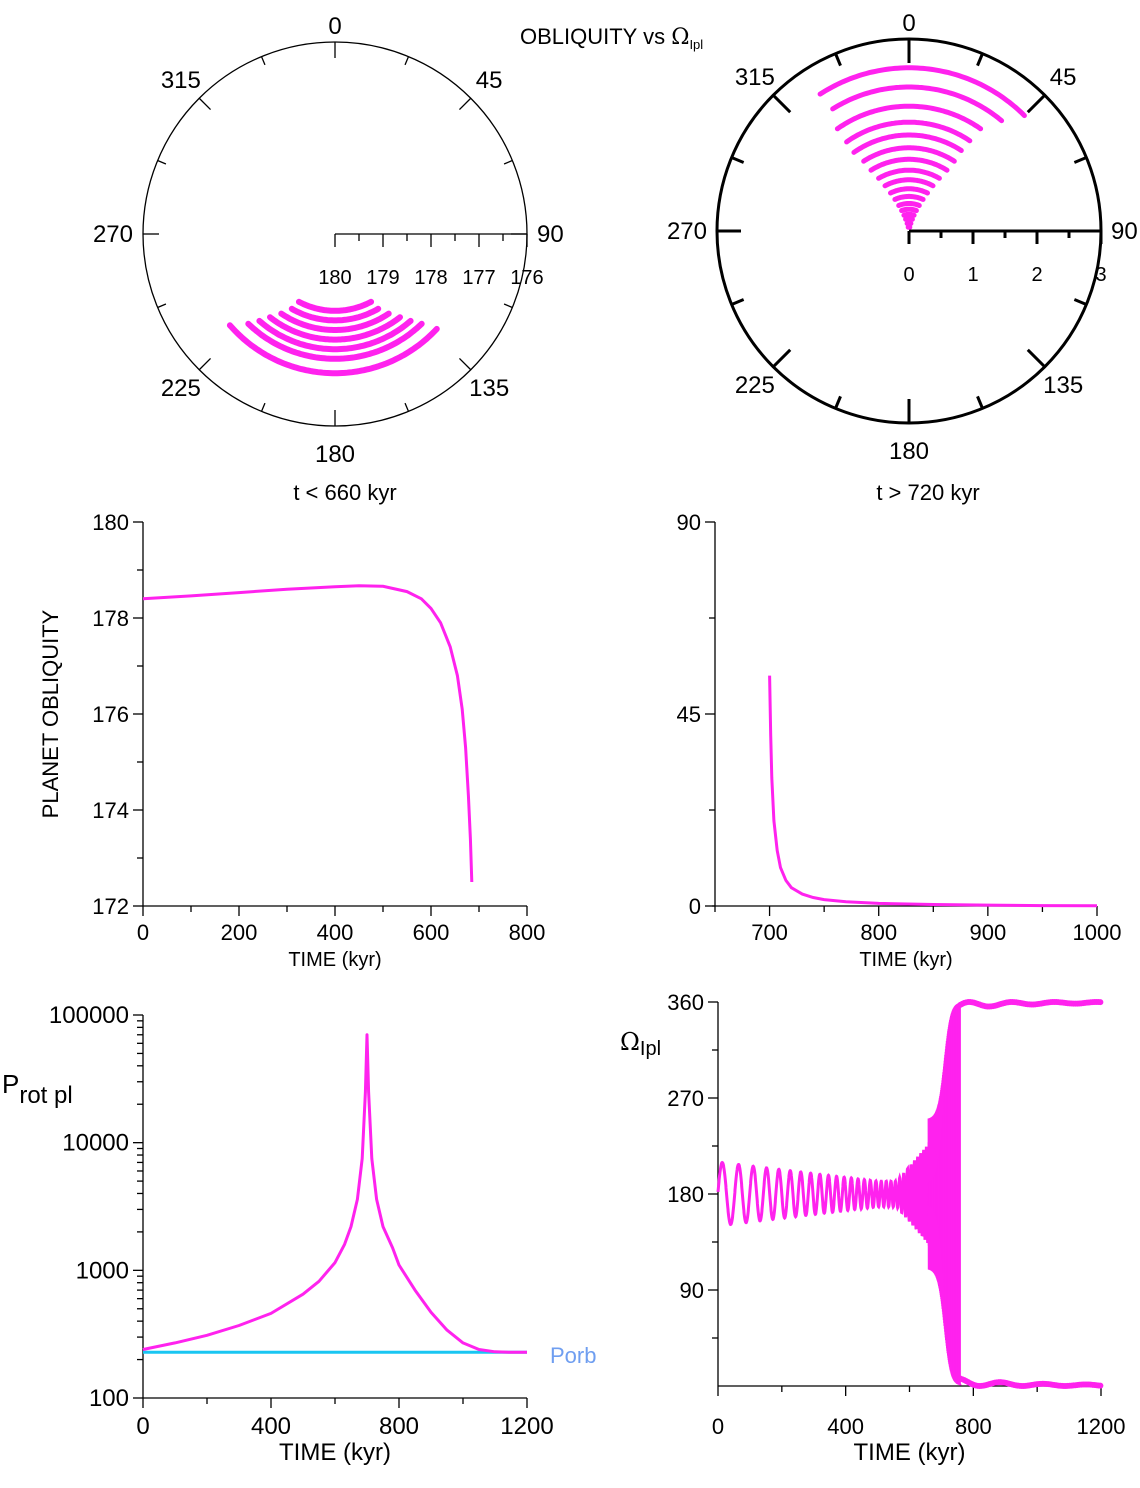 Image resolution: width=1140 pixels, height=1488 pixels. I want to click on y-tick-label: 360, so click(685, 1002).